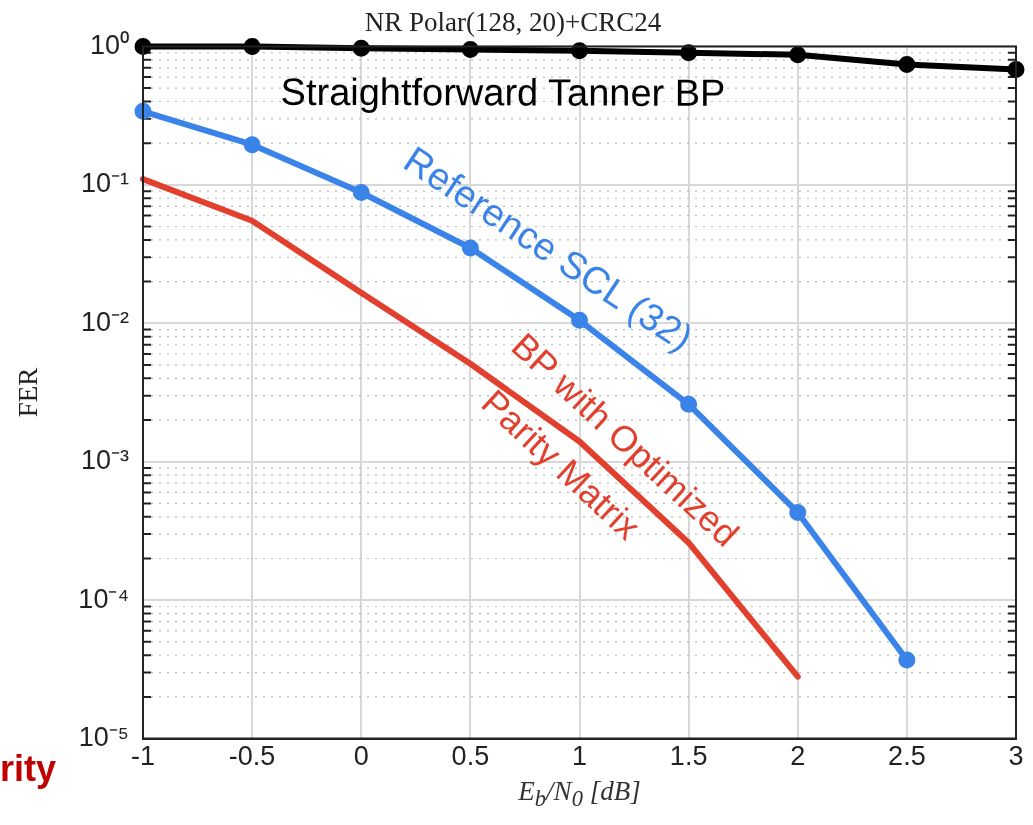 The width and height of the screenshot is (1033, 825). I want to click on x-tick-label: -1, so click(143, 756).